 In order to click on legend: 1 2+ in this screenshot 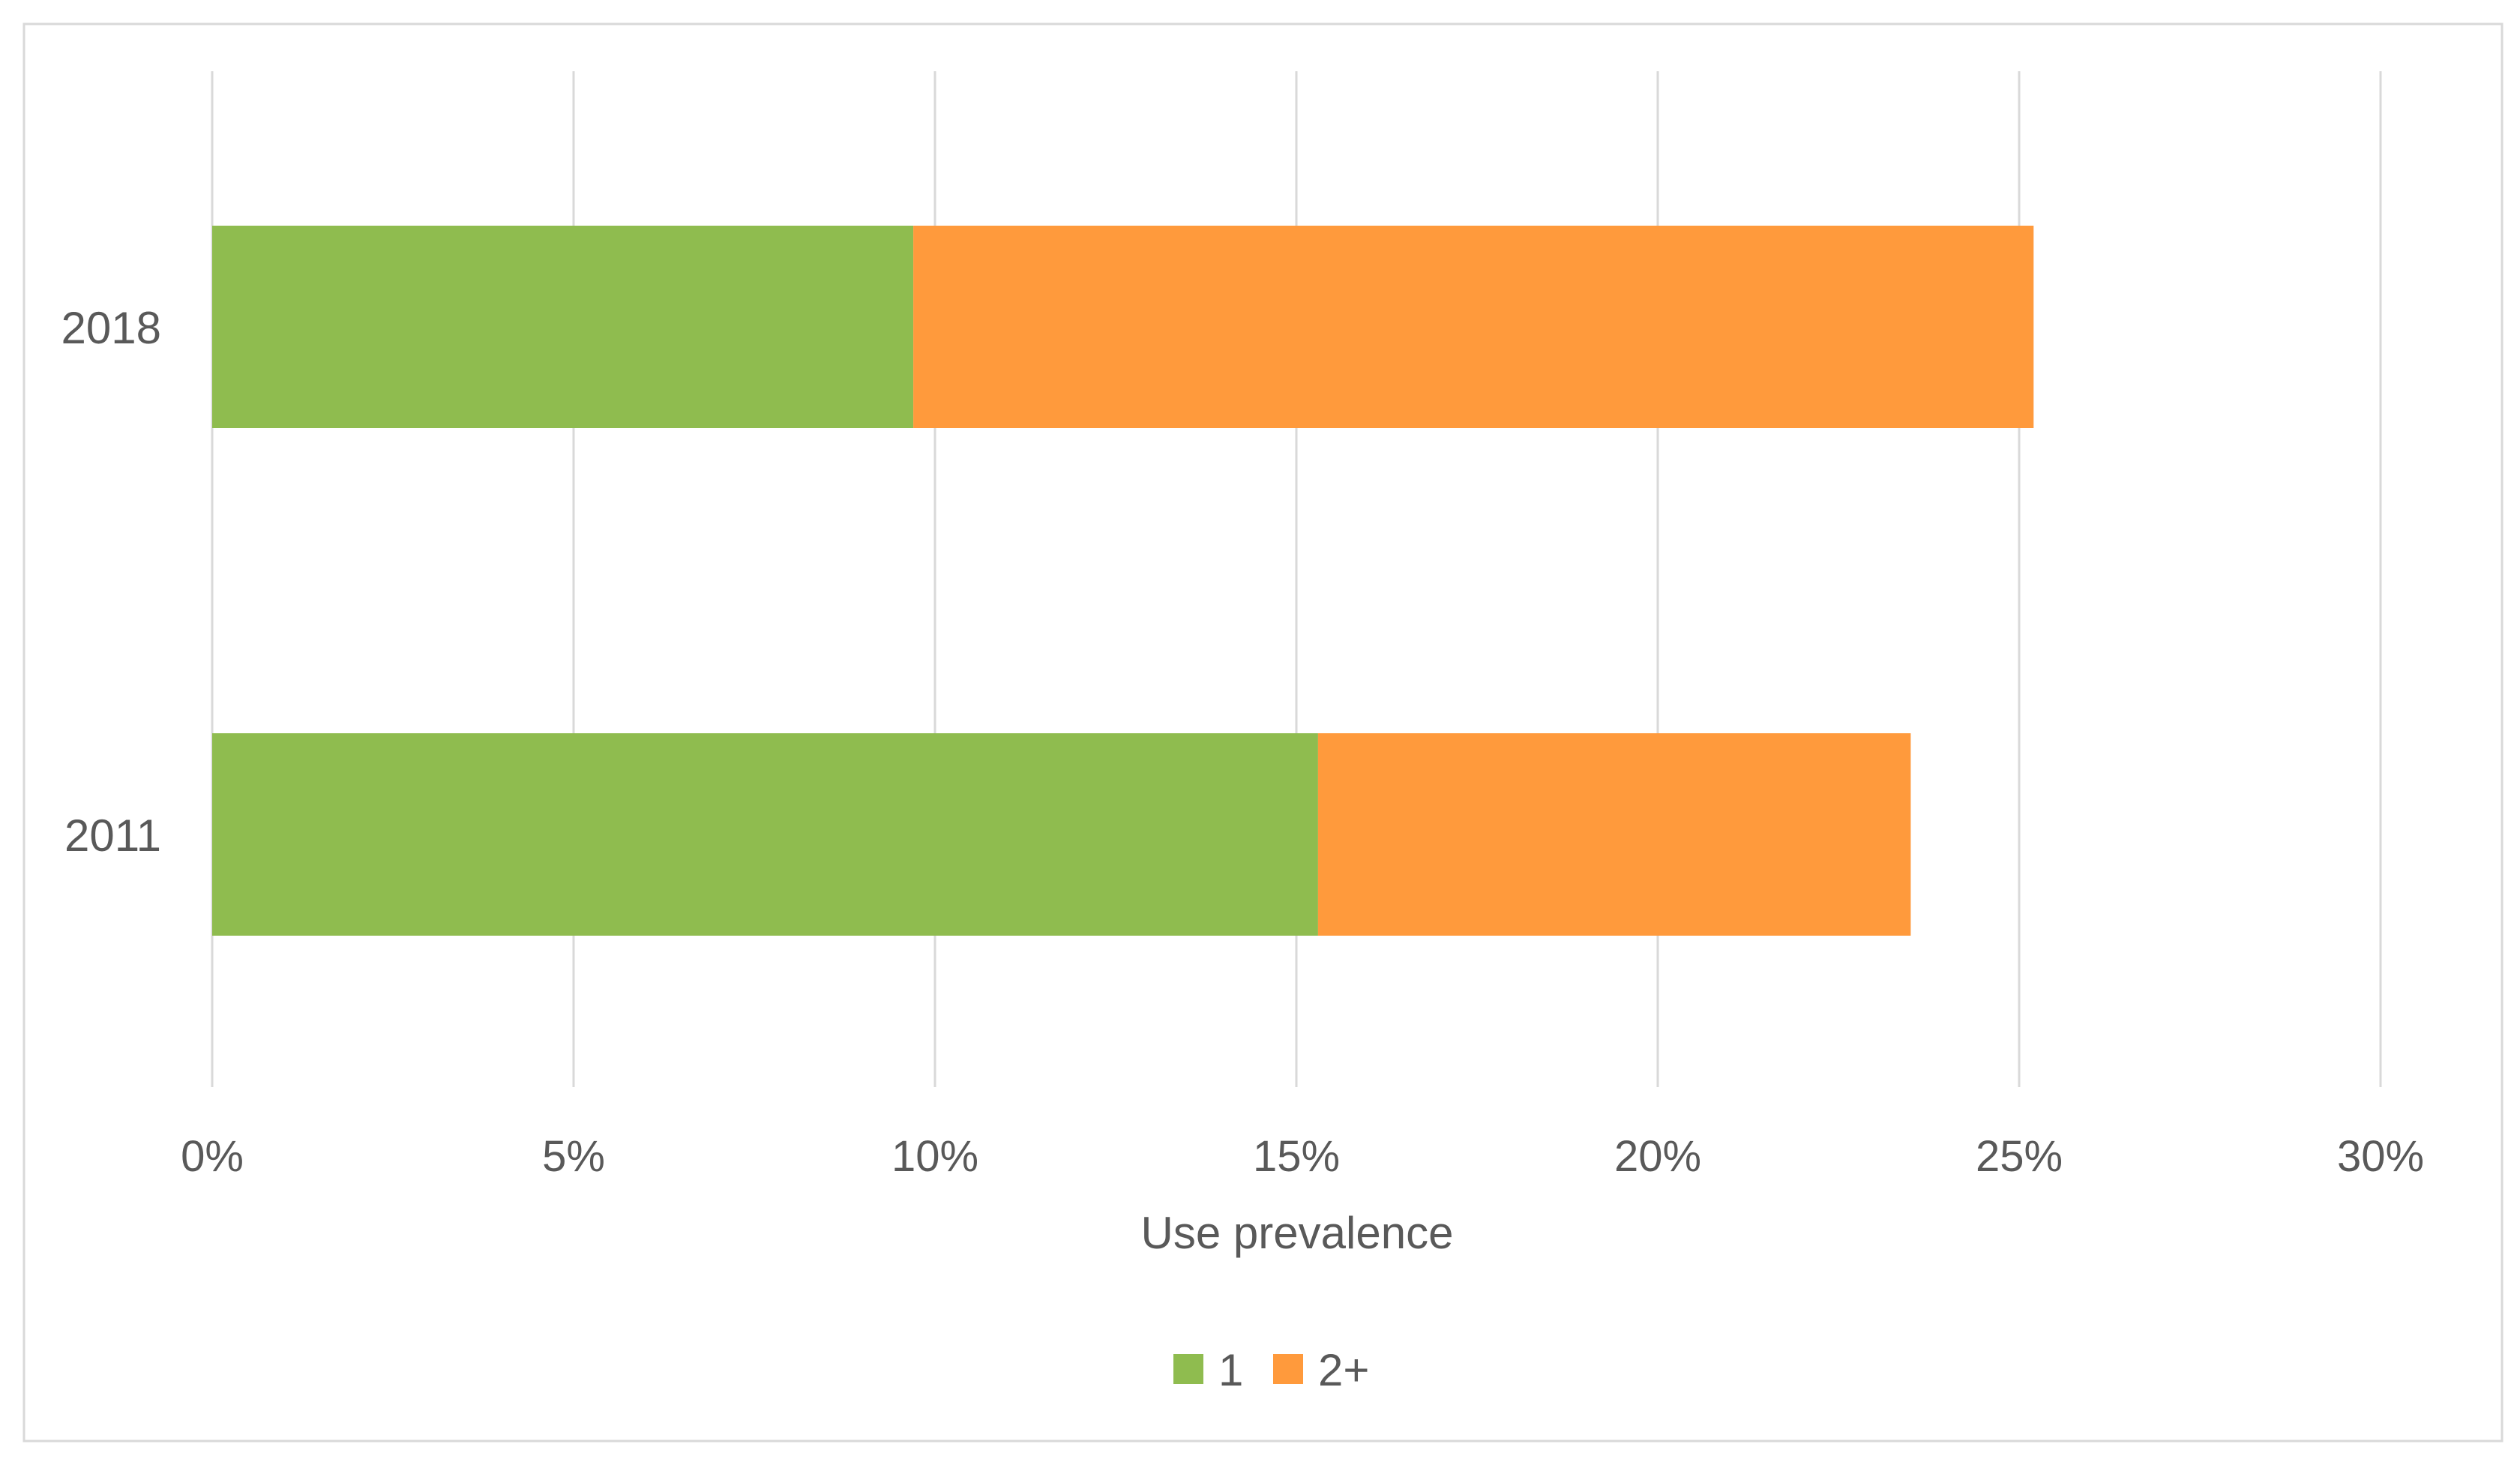, I will do `click(1271, 1370)`.